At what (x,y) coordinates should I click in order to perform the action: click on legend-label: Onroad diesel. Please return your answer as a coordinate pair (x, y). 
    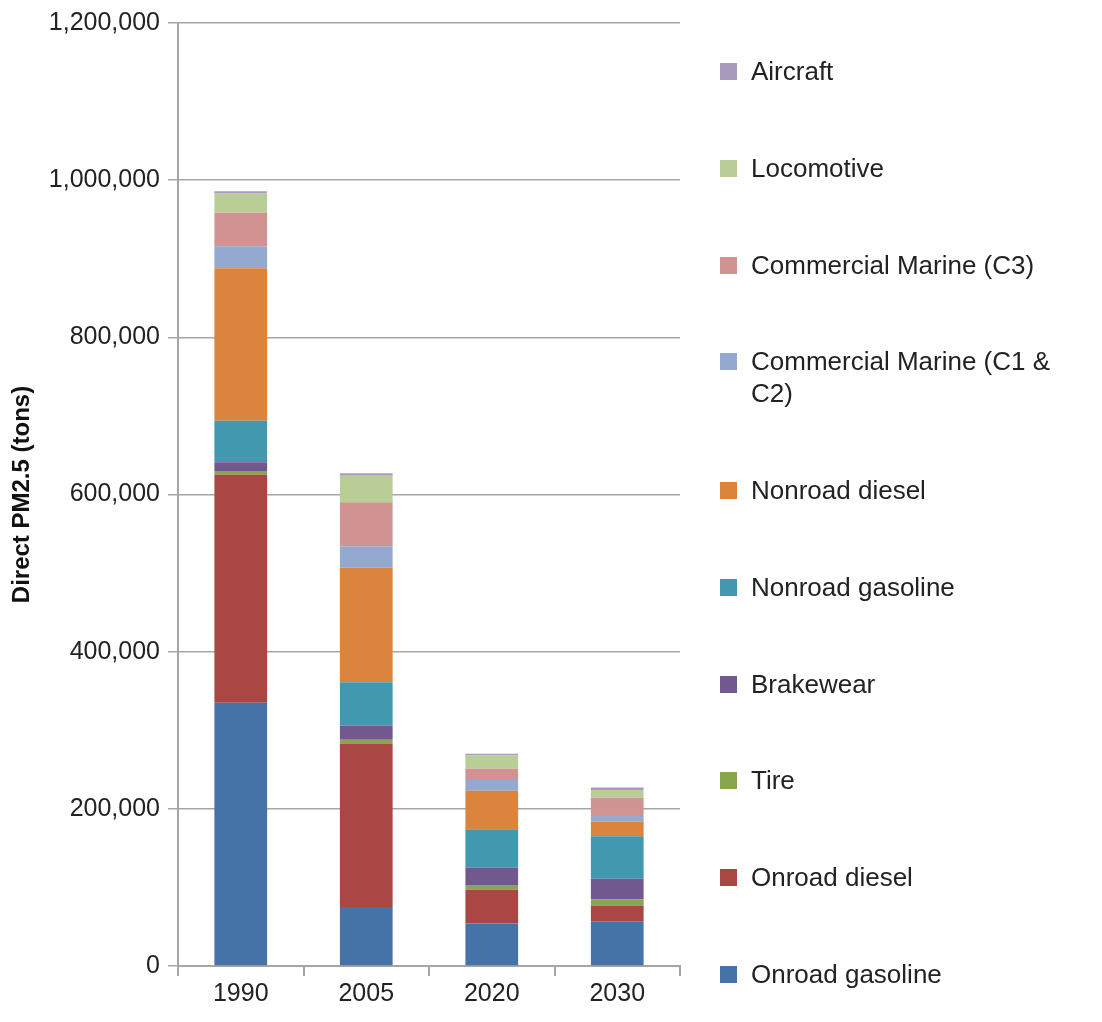
    Looking at the image, I should click on (832, 877).